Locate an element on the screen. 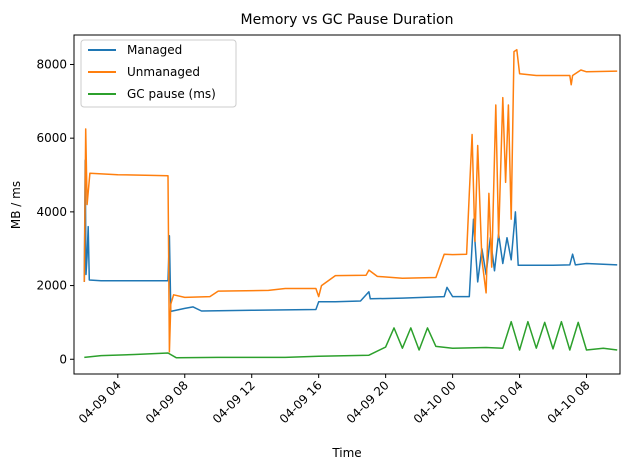 This screenshot has width=630, height=470. legend-box is located at coordinates (158, 73).